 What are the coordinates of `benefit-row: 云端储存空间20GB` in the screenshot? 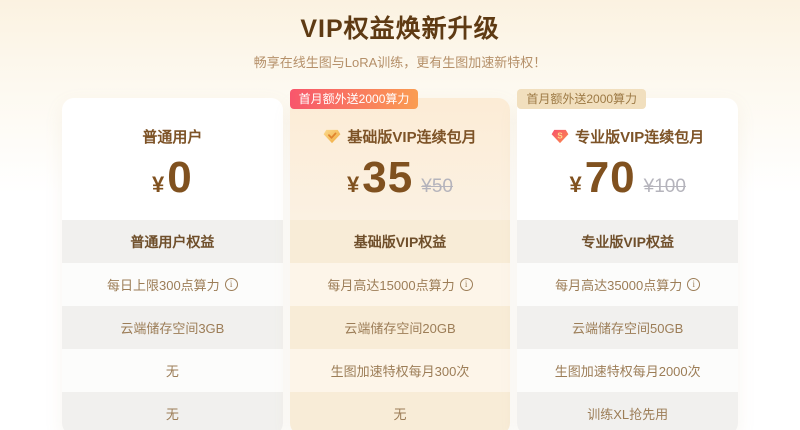 It's located at (400, 327).